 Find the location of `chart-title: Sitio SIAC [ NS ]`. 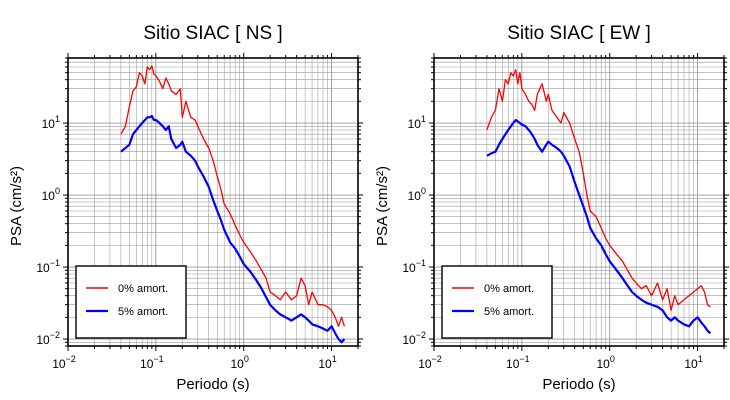

chart-title: Sitio SIAC [ NS ] is located at coordinates (212, 33).